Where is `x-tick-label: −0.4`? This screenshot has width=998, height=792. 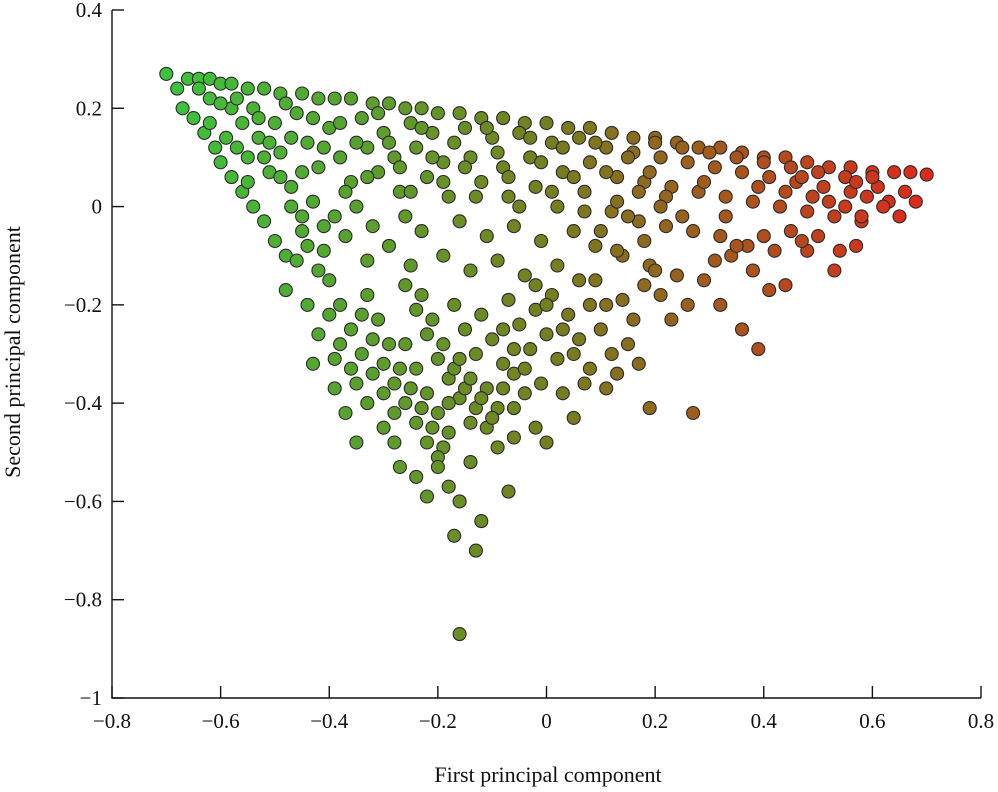
x-tick-label: −0.4 is located at coordinates (329, 721).